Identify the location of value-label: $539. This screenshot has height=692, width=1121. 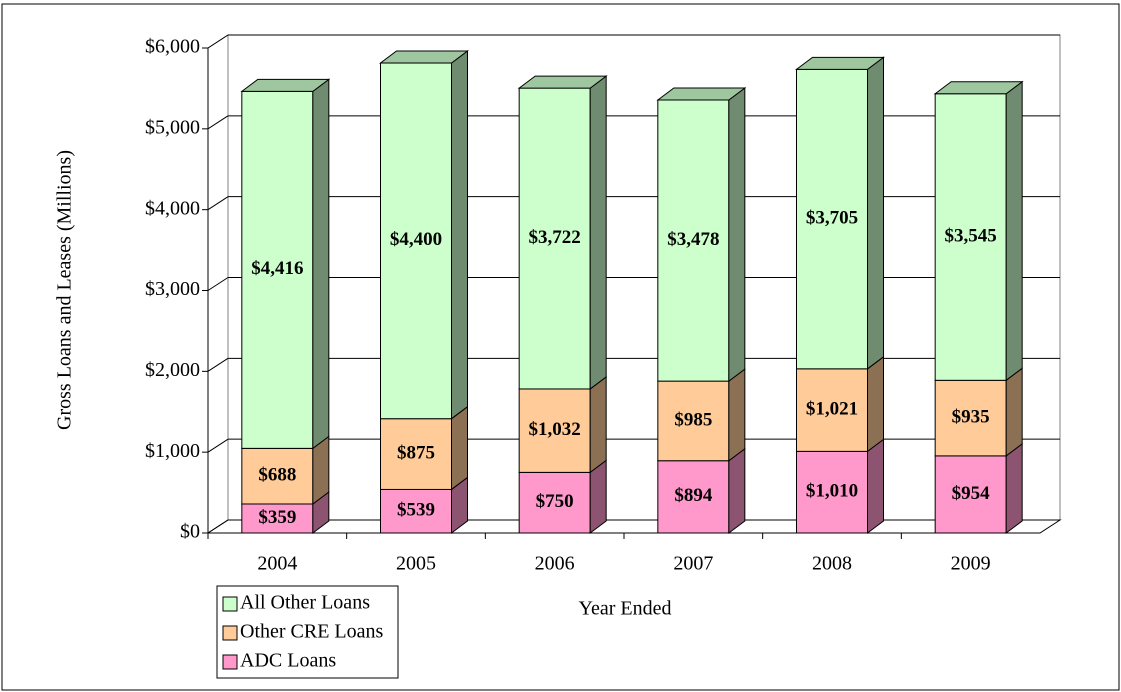
(416, 510).